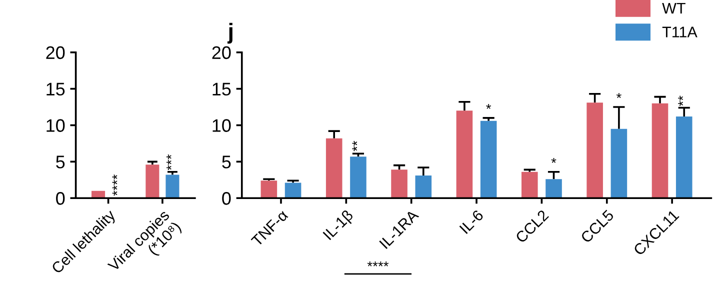 The image size is (722, 283). What do you see at coordinates (229, 33) in the screenshot?
I see `chart-title: j` at bounding box center [229, 33].